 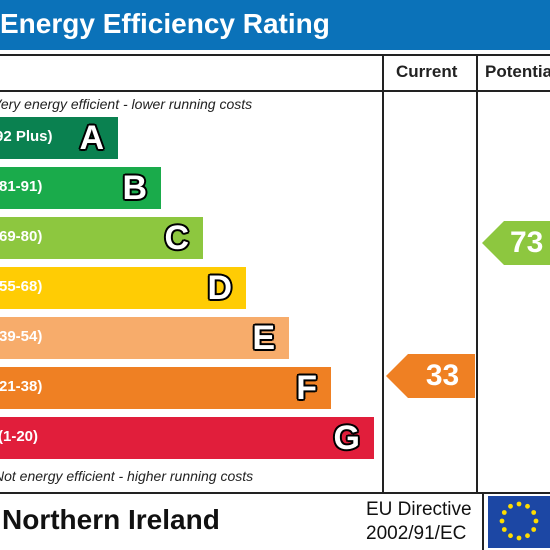 I want to click on potential-rating-arrow: 73, so click(x=516, y=243).